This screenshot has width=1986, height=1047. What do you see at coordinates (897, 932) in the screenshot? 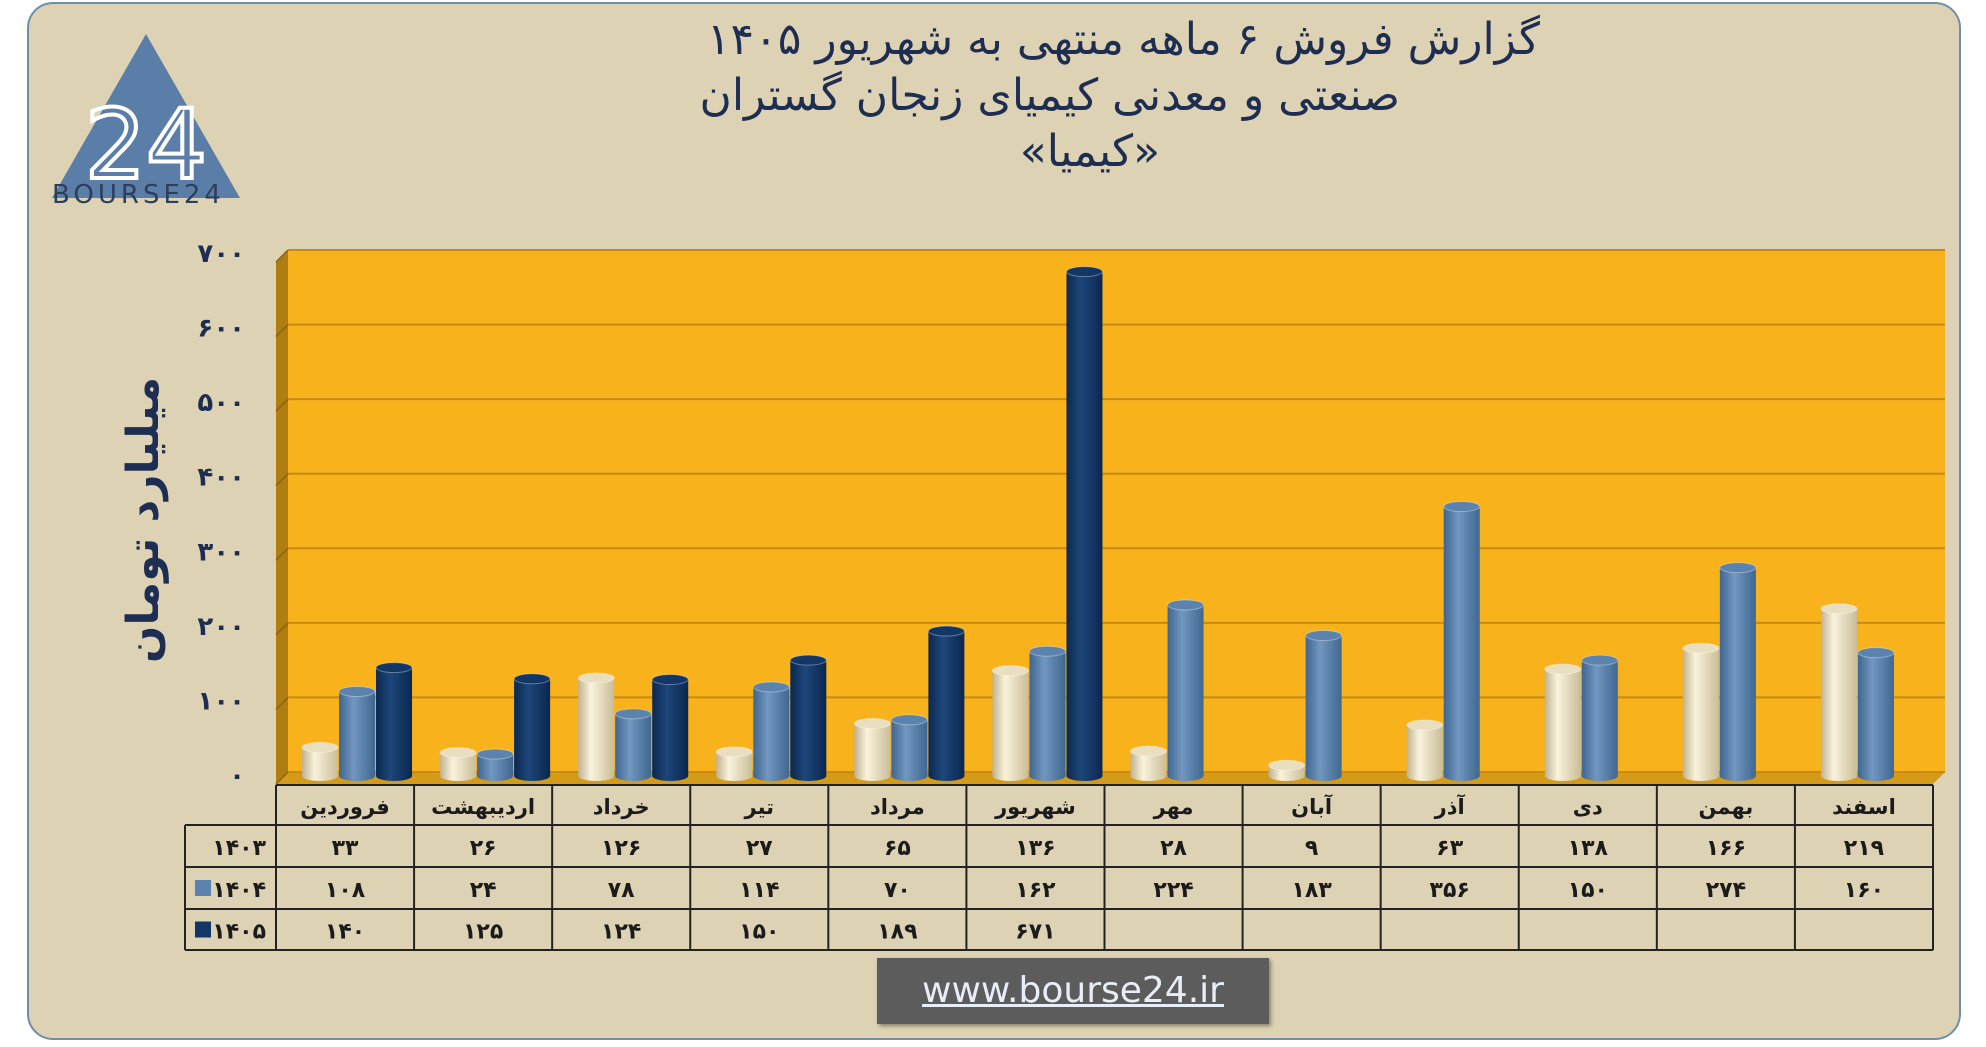
I see `data-label: ۱۸۹` at bounding box center [897, 932].